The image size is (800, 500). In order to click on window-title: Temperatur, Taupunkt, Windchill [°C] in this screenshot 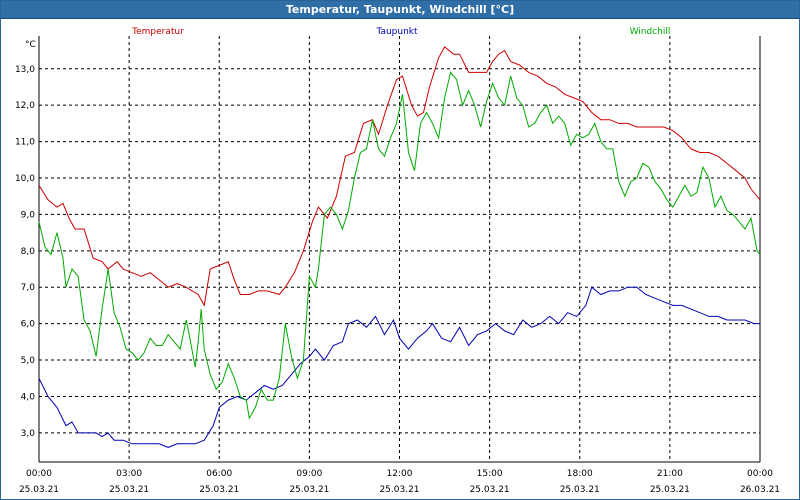, I will do `click(400, 10)`.